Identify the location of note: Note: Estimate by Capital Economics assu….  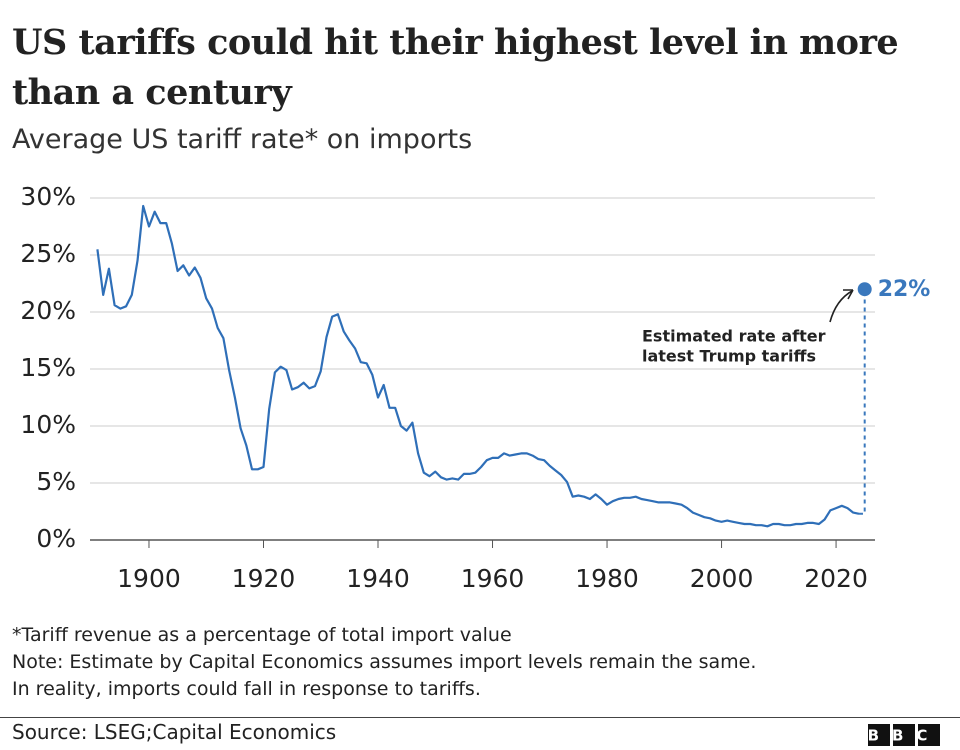
(384, 662).